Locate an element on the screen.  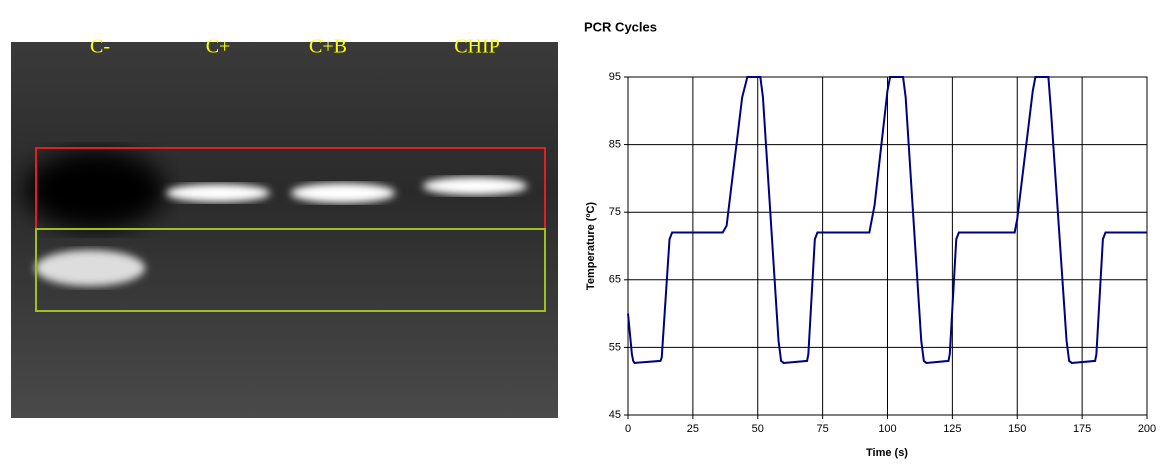
x-tick-label: 150 is located at coordinates (1017, 429).